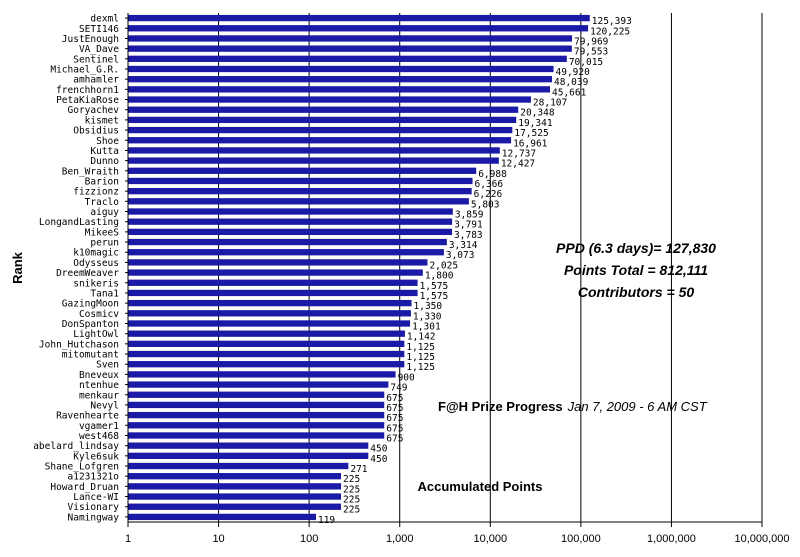  I want to click on data-label: 20,348, so click(537, 113).